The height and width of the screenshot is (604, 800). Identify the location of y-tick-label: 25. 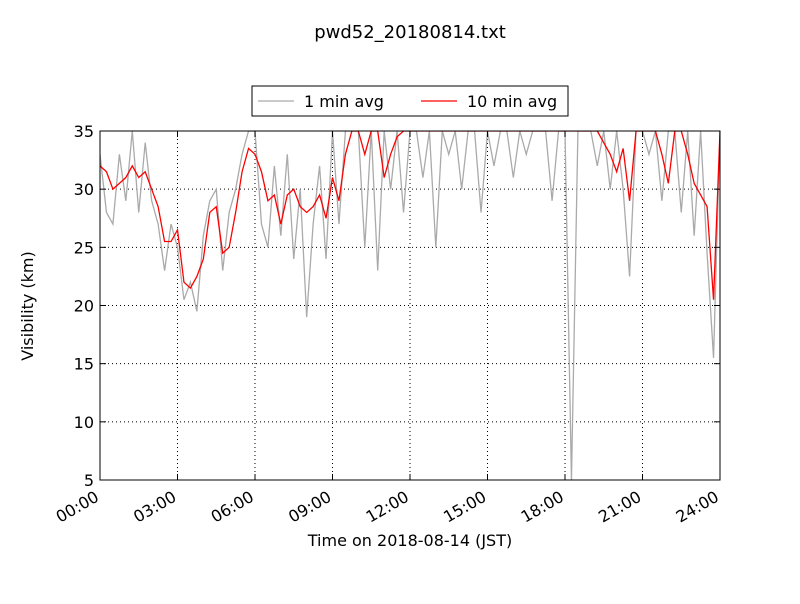
(84, 247).